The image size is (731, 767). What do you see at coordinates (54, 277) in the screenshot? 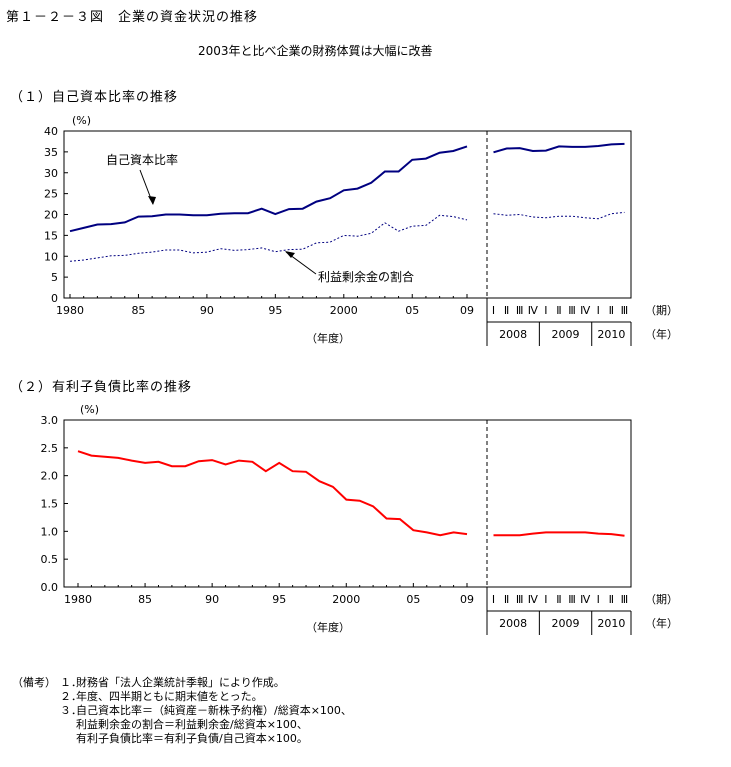
I see `y-tick-label: 5` at bounding box center [54, 277].